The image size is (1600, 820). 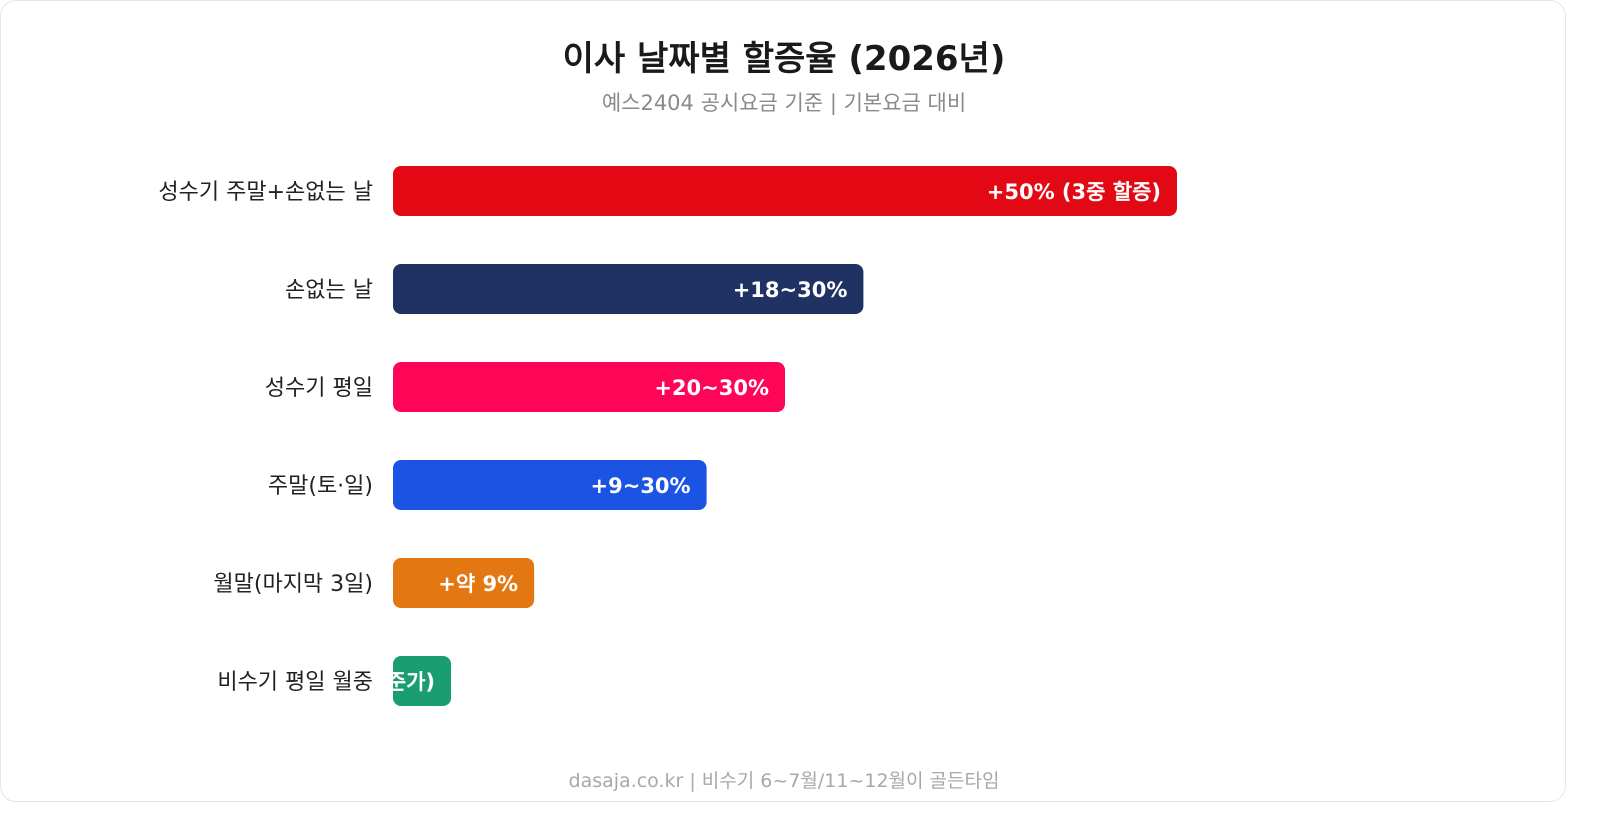 I want to click on category-label: 비수기 평일 월중, so click(x=295, y=682).